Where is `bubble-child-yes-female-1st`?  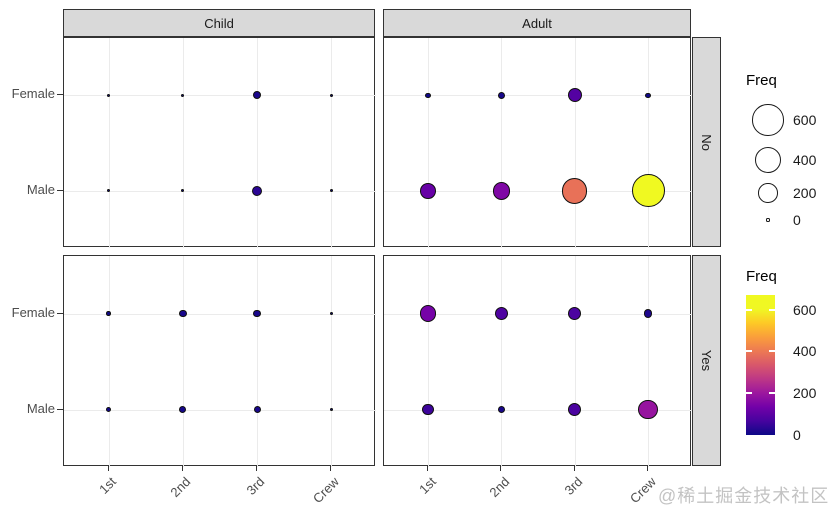 bubble-child-yes-female-1st is located at coordinates (108, 313).